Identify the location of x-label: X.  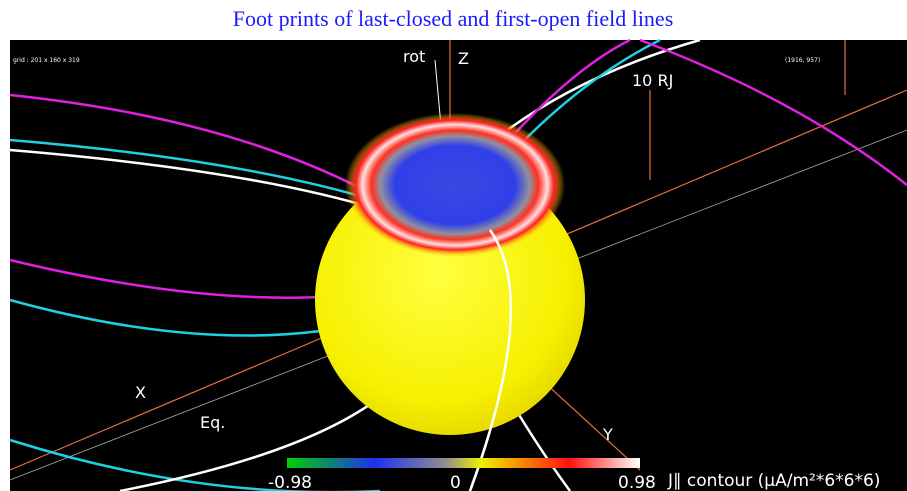
(140, 392).